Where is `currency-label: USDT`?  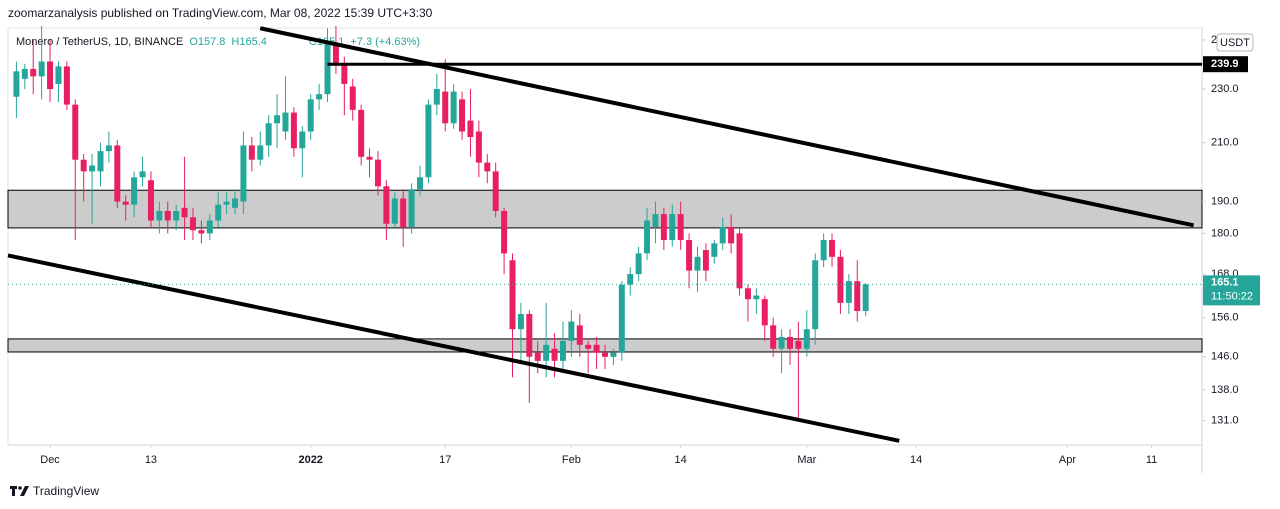 currency-label: USDT is located at coordinates (1235, 43).